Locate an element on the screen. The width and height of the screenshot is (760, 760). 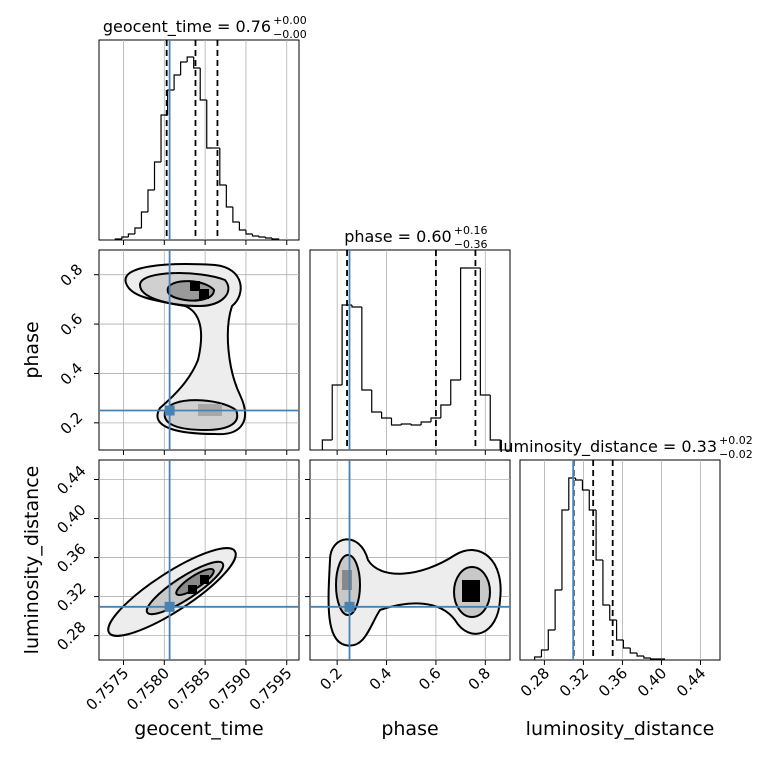
title-upper: +0.02 is located at coordinates (736, 440).